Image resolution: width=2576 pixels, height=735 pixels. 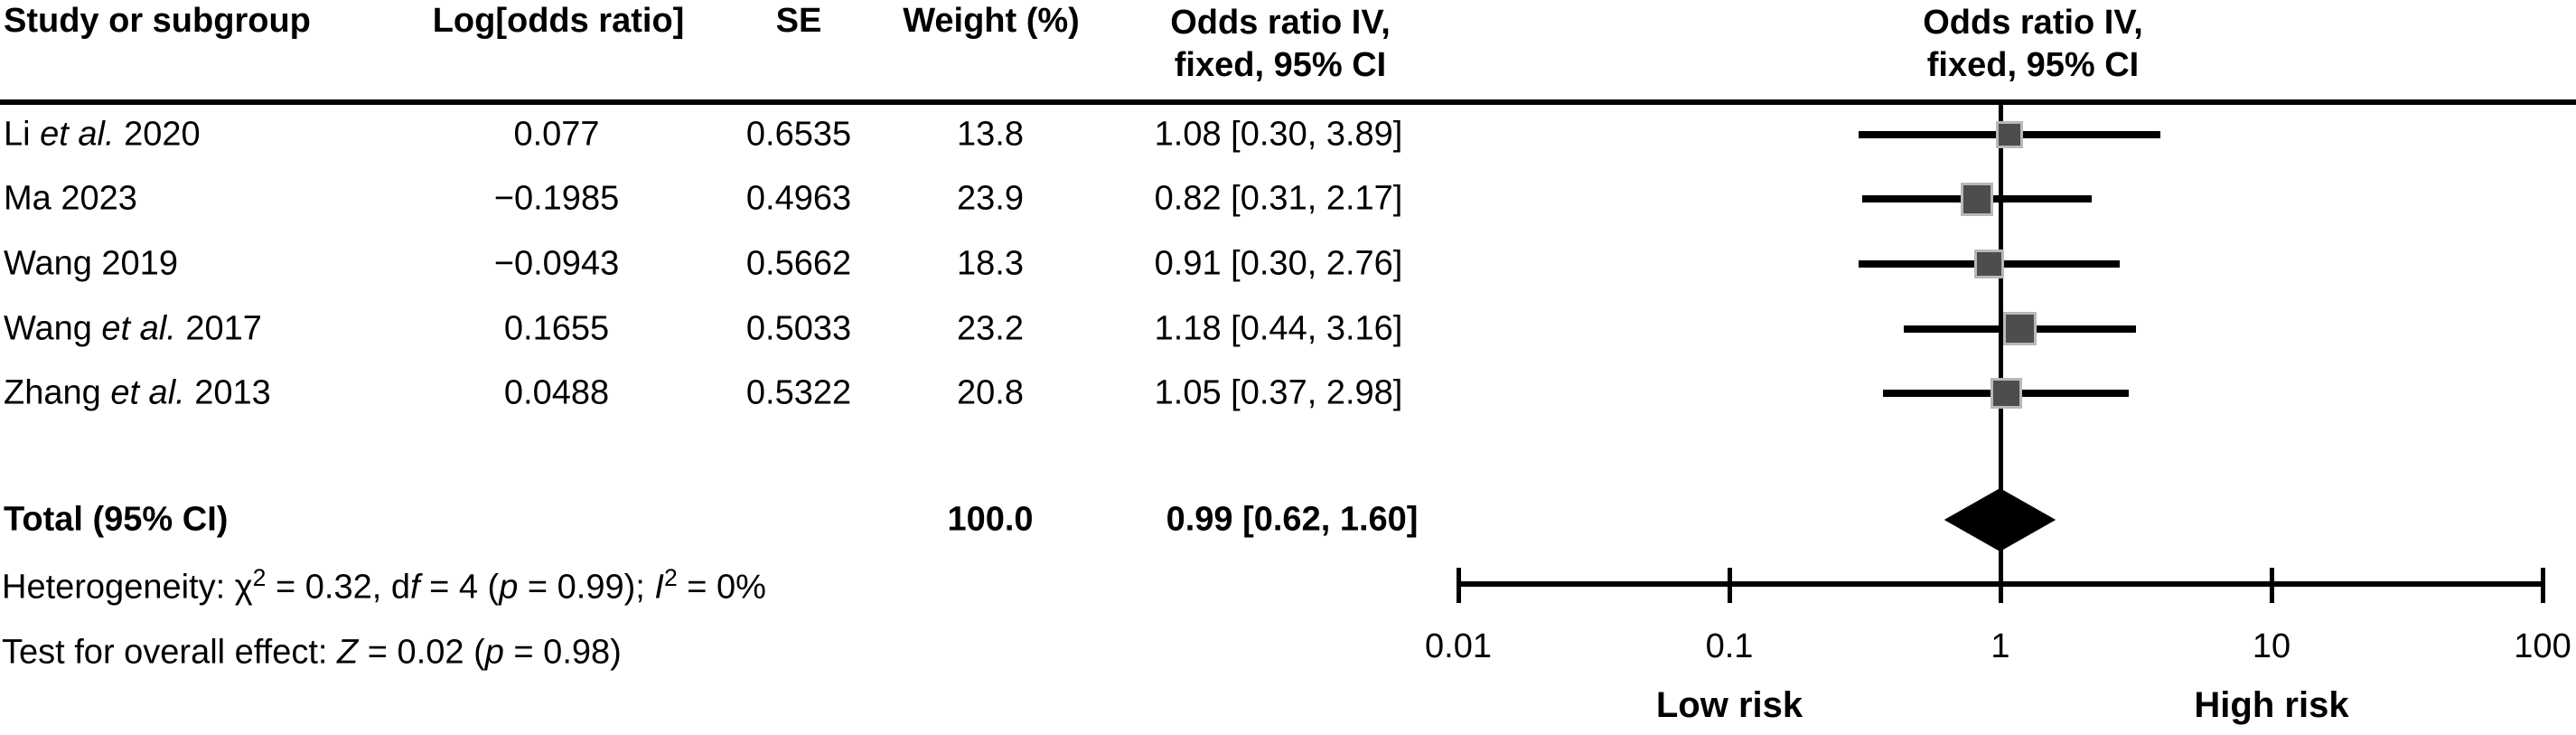 I want to click on or-ci-value: 0.91 [0.30, 2.76], so click(x=1278, y=263).